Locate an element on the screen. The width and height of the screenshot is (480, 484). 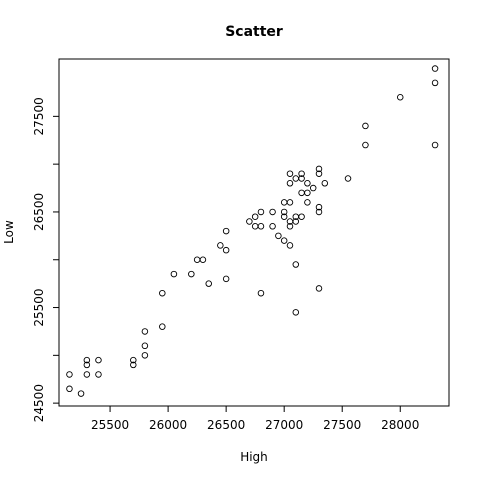
x-axis-label: High is located at coordinates (254, 457).